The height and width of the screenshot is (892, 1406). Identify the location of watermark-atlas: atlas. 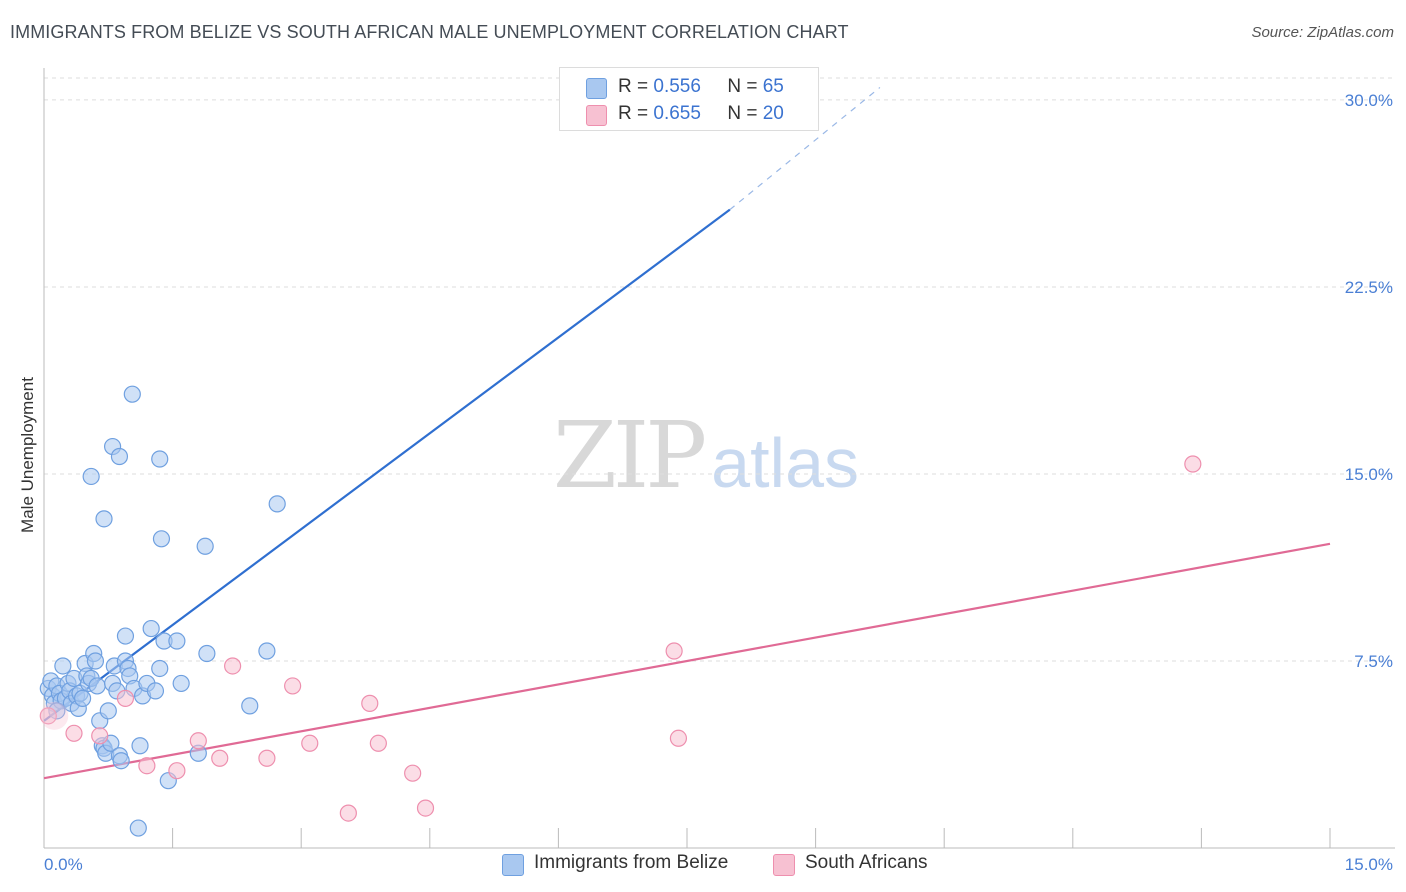
(785, 463).